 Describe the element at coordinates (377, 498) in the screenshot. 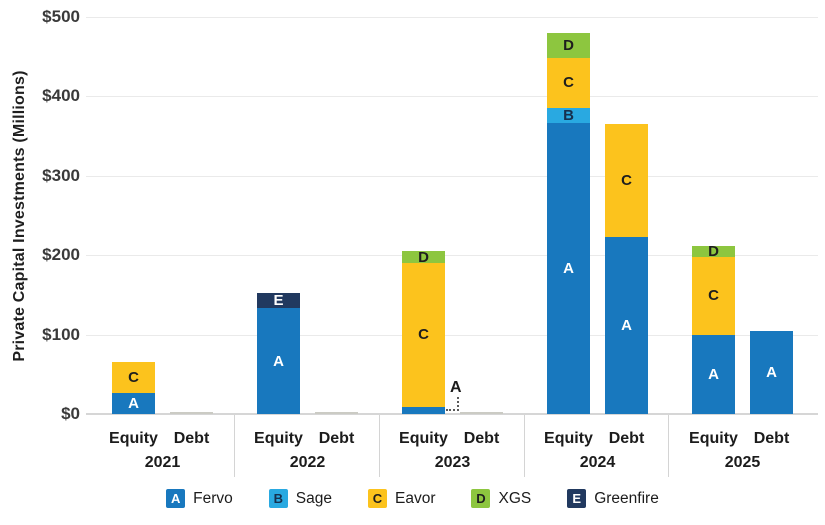

I see `legend-swatch-eavor: C` at that location.